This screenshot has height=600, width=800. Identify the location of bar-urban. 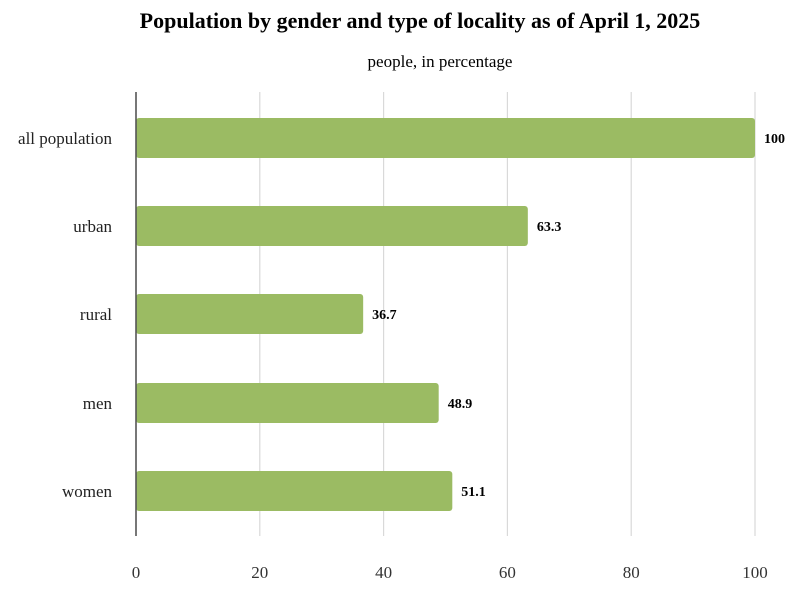
(332, 226).